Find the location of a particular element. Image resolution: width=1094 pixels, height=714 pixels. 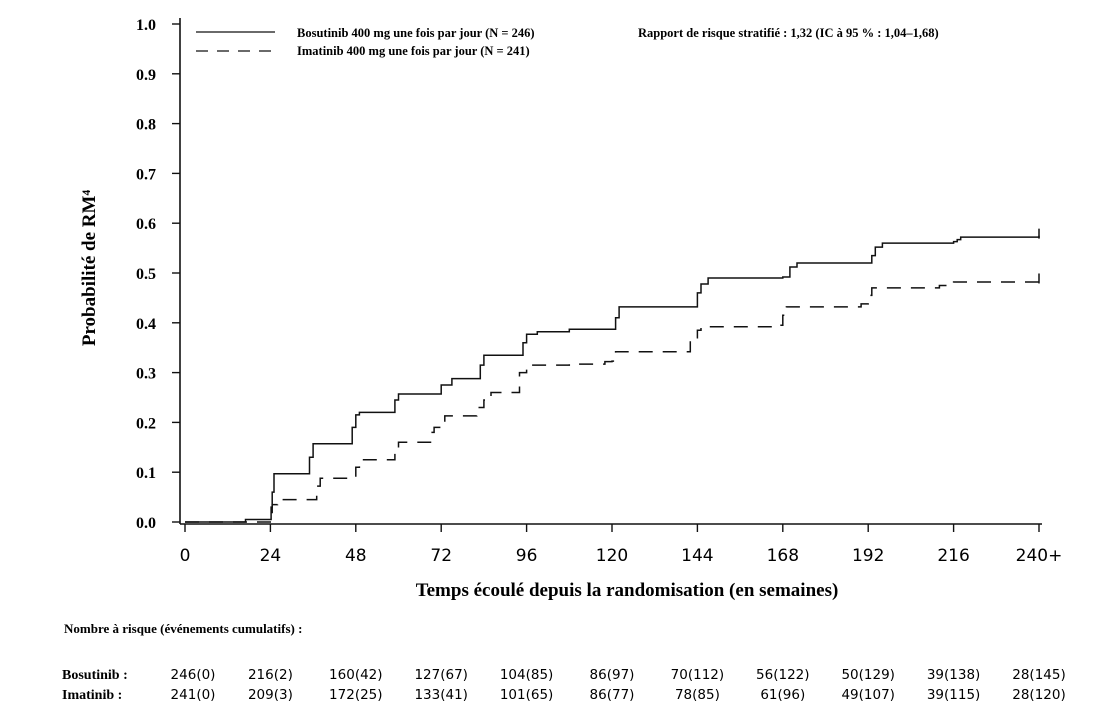

x-tick-label: 240+ is located at coordinates (1039, 556).